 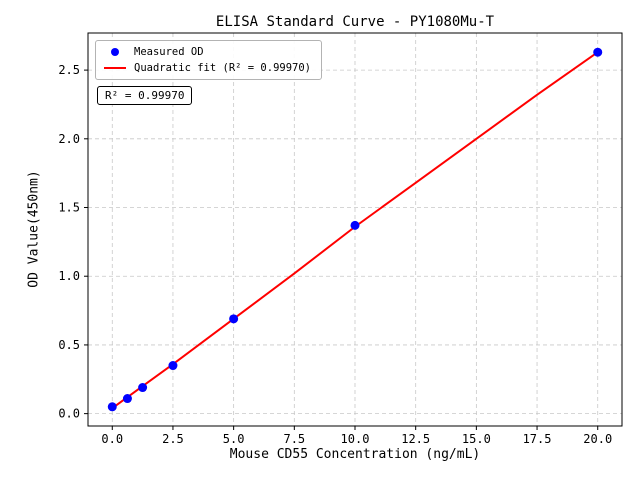 What do you see at coordinates (223, 68) in the screenshot?
I see `legend-label-quadratic-fit: Quadratic fit (R² = 0.99970)` at bounding box center [223, 68].